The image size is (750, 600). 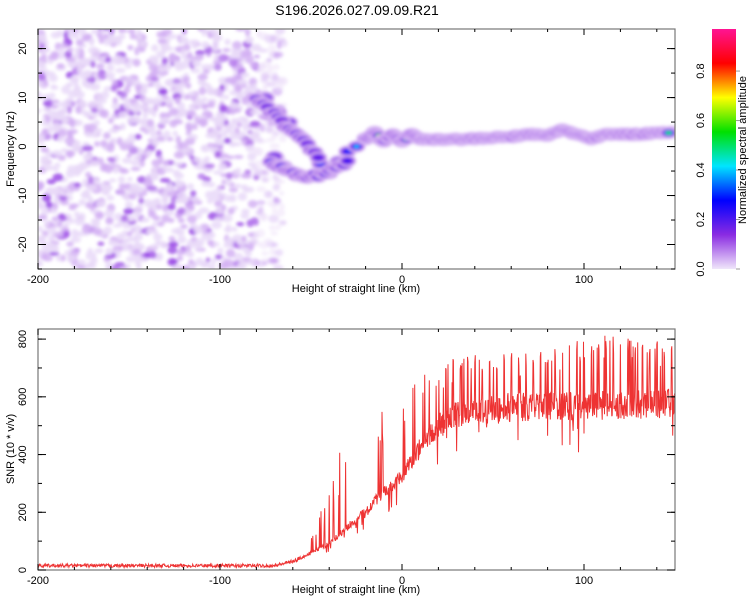 What do you see at coordinates (357, 10) in the screenshot?
I see `figure-title: S196.2026.027.09.09.R21` at bounding box center [357, 10].